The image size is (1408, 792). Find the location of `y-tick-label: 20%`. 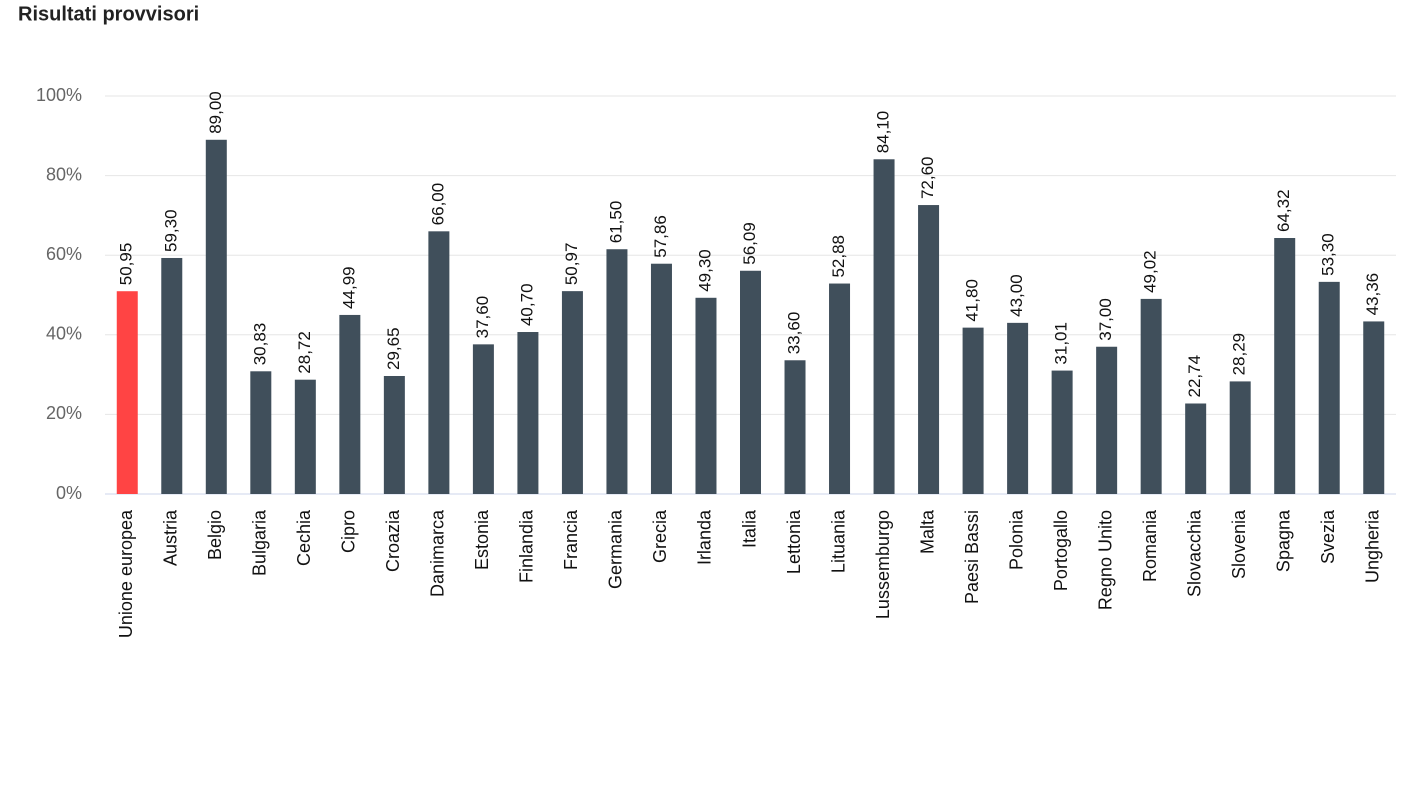

y-tick-label: 20% is located at coordinates (64, 413).